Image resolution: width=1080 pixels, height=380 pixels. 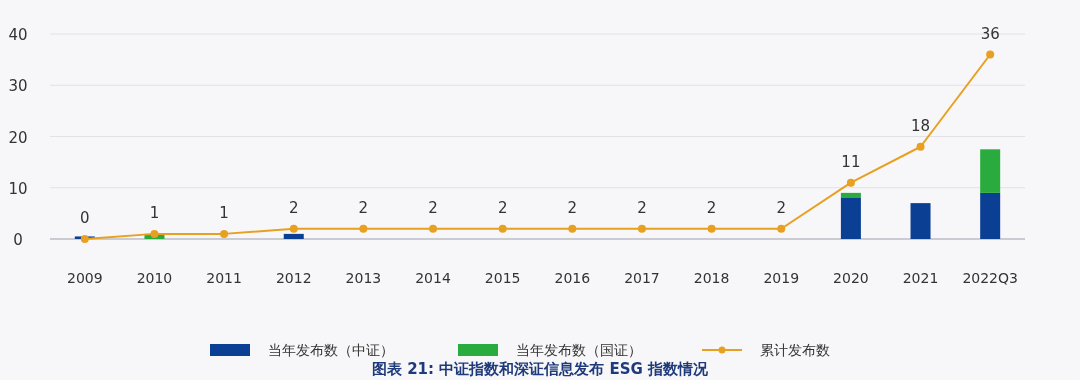 I want to click on data-label: 0, so click(x=85, y=218).